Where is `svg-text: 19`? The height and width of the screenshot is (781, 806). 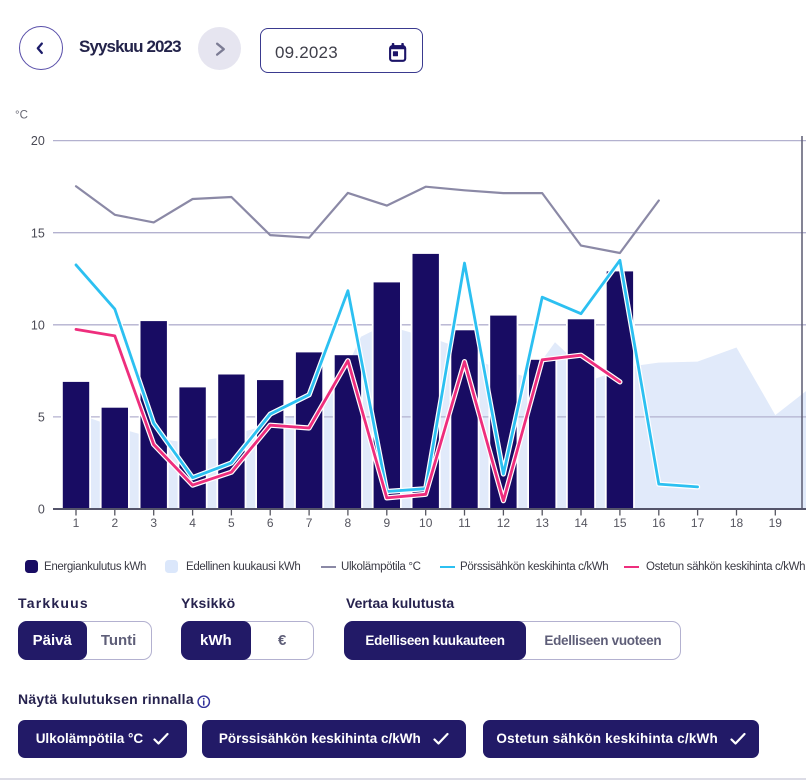 svg-text: 19 is located at coordinates (776, 523).